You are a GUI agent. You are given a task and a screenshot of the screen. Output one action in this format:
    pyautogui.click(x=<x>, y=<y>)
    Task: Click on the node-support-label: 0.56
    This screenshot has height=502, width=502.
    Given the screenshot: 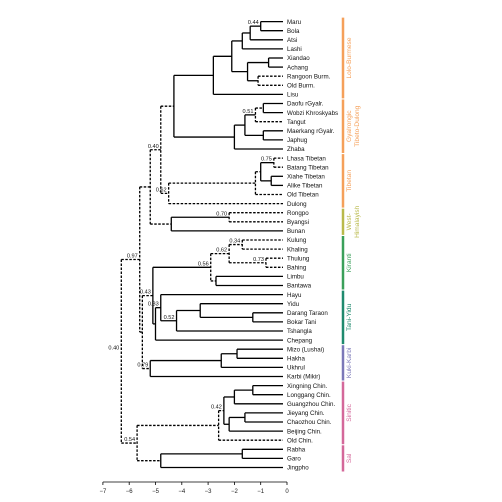 What is the action you would take?
    pyautogui.click(x=203, y=264)
    